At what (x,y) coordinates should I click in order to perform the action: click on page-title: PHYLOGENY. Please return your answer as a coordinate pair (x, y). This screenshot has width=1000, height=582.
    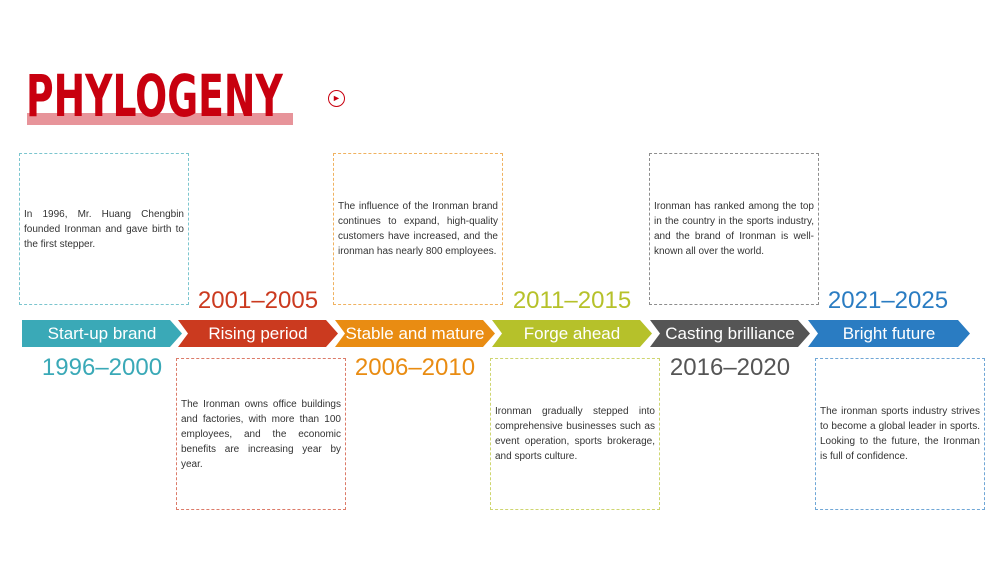
    Looking at the image, I should click on (154, 96).